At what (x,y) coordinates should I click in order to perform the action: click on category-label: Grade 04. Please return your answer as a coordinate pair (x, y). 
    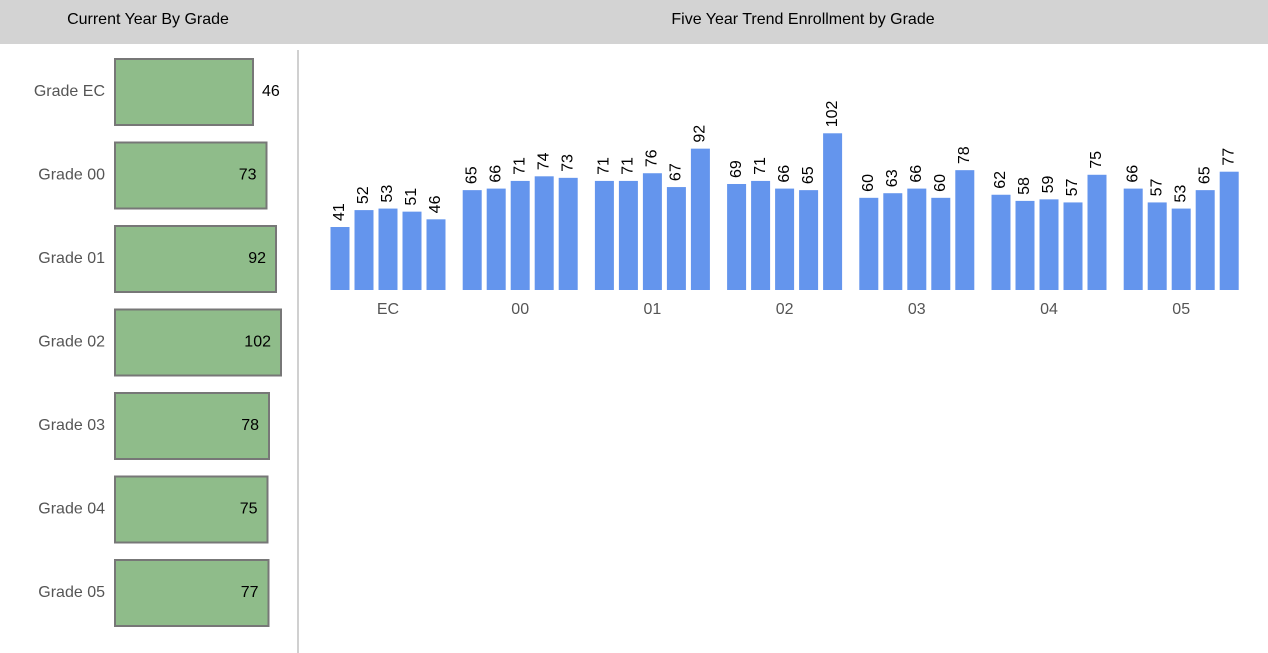
    Looking at the image, I should click on (71, 509).